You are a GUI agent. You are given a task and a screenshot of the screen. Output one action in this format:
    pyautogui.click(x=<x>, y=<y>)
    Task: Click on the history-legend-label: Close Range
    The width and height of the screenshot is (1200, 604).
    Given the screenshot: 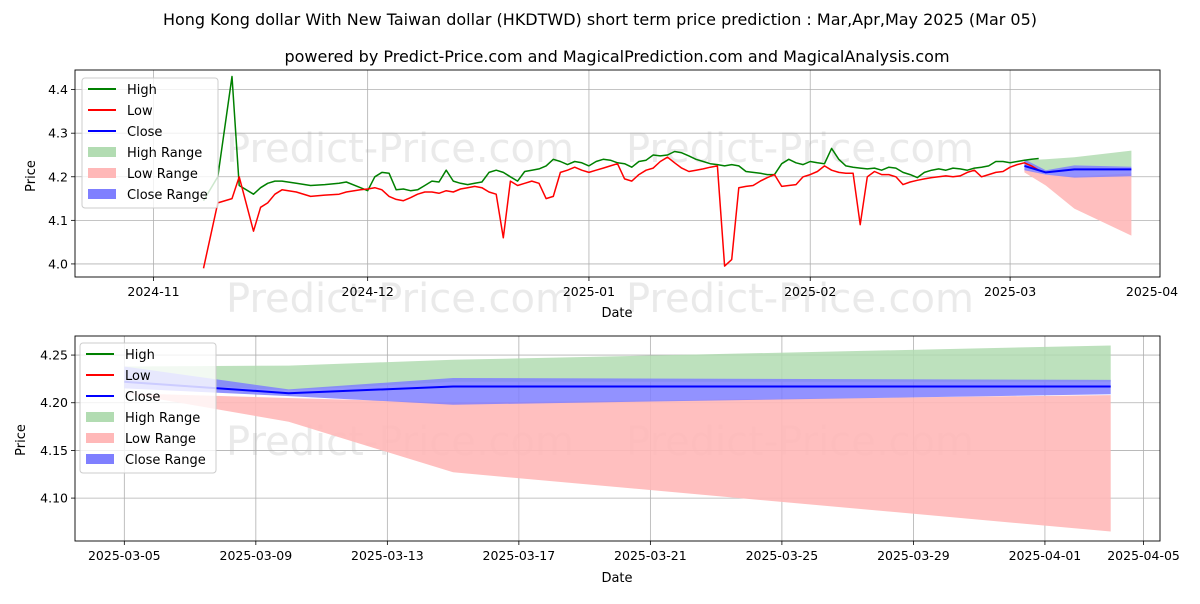 What is the action you would take?
    pyautogui.click(x=167, y=195)
    